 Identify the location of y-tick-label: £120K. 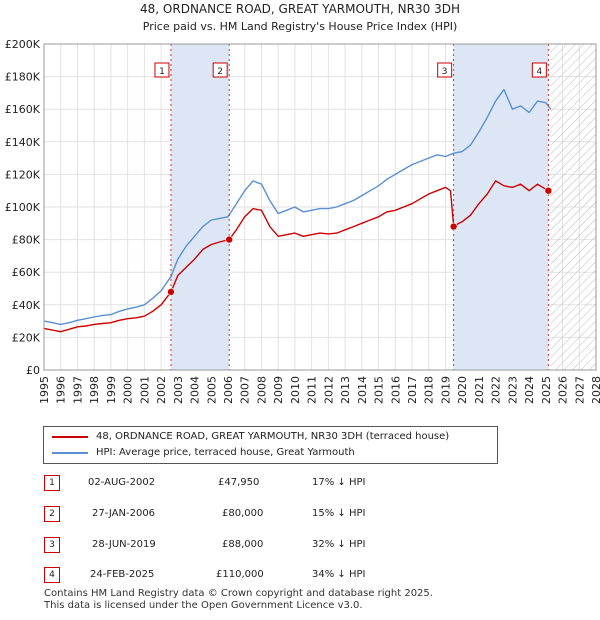
(23, 174).